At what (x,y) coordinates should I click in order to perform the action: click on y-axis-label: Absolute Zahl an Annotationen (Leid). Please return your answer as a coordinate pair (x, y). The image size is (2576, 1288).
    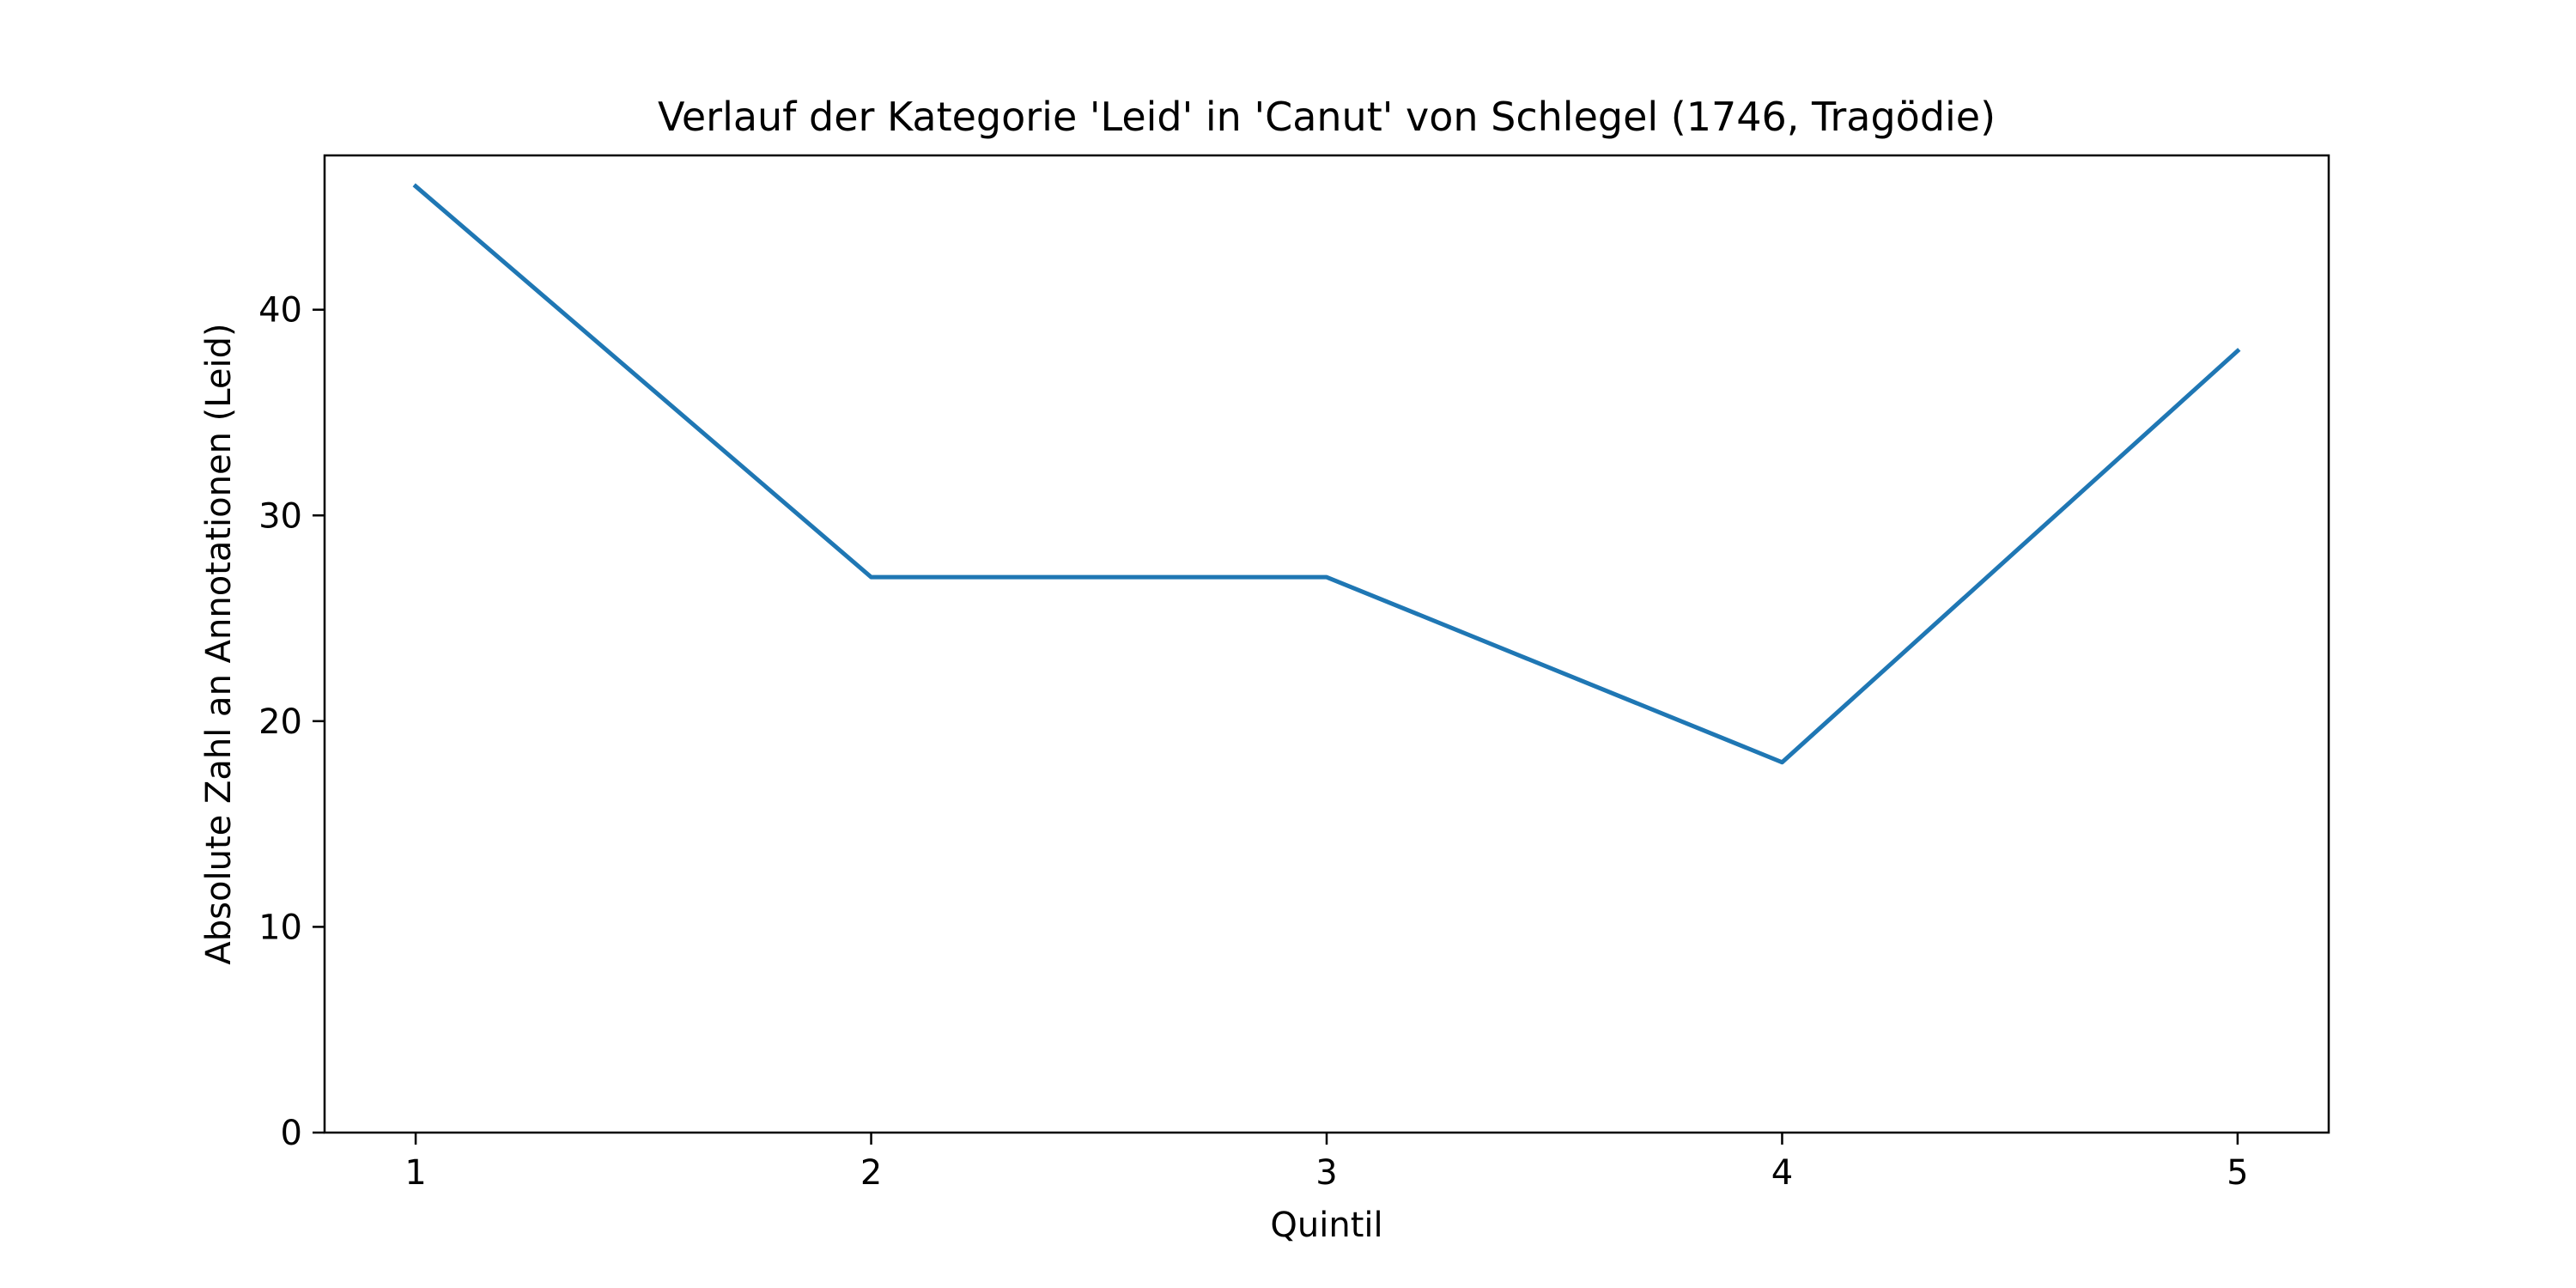
    Looking at the image, I should click on (219, 643).